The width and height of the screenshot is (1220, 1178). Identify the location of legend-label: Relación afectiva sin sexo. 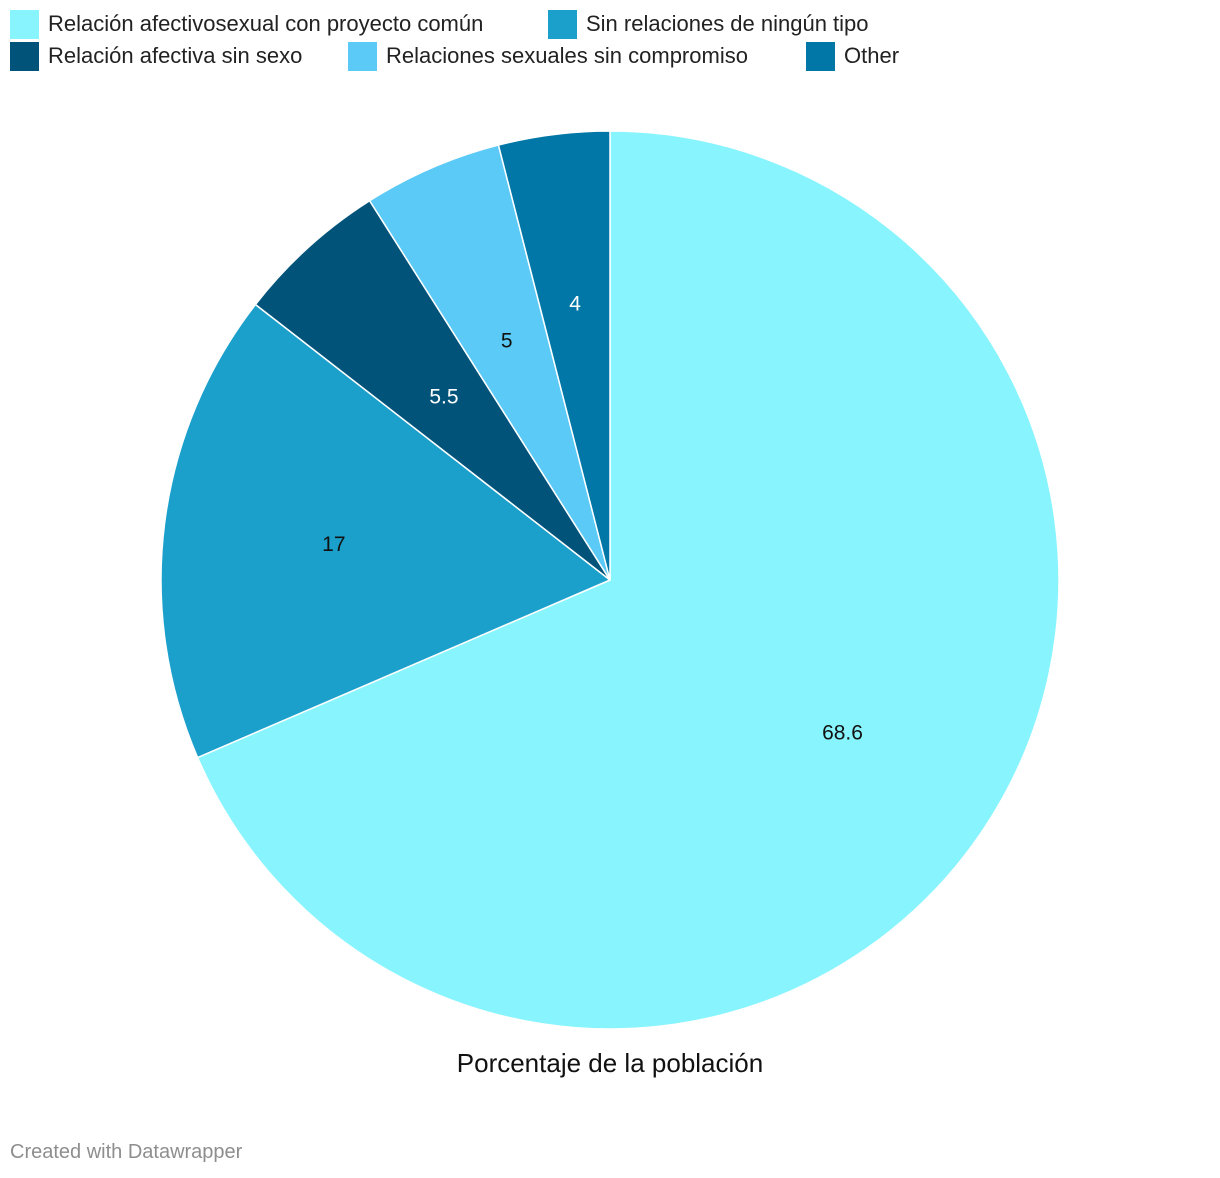
(175, 55).